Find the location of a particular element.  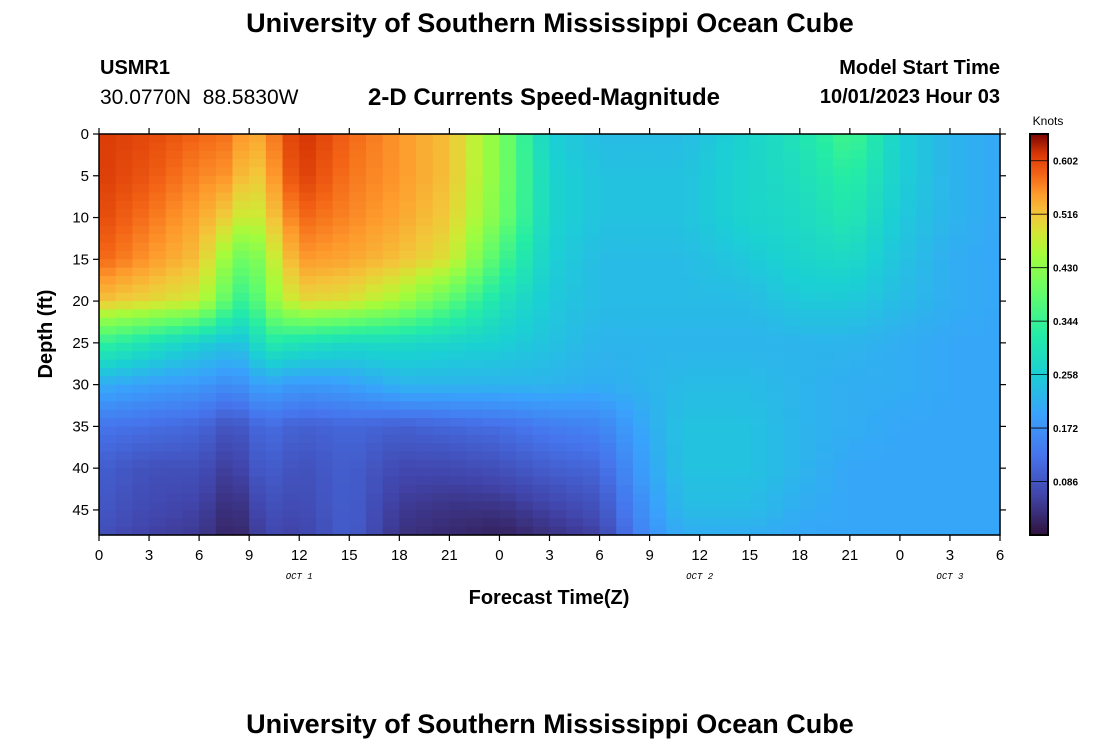

station-id: USMR1 is located at coordinates (135, 68).